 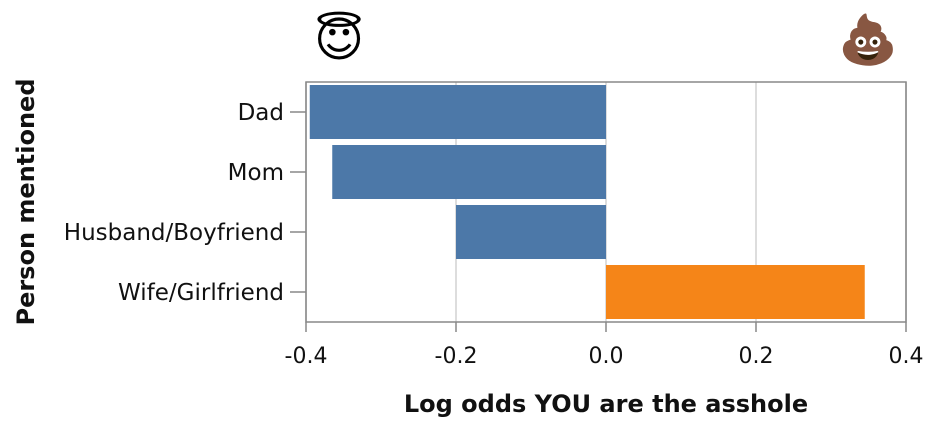 I want to click on x-axis-title: Log odds YOU are the asshole, so click(x=606, y=404).